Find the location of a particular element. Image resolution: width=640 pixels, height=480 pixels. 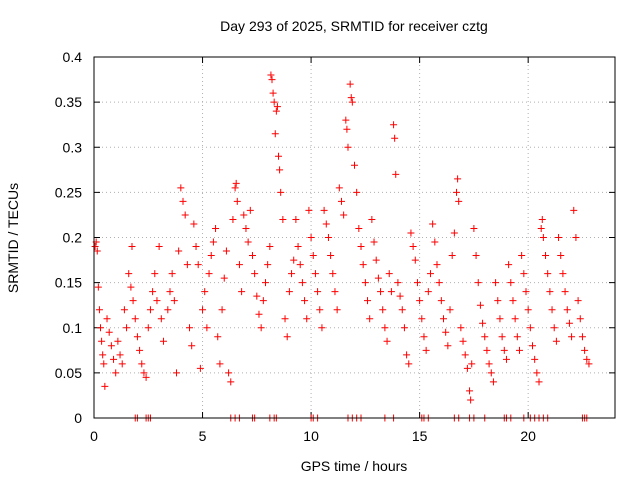

y-tick-label: 0 is located at coordinates (78, 418).